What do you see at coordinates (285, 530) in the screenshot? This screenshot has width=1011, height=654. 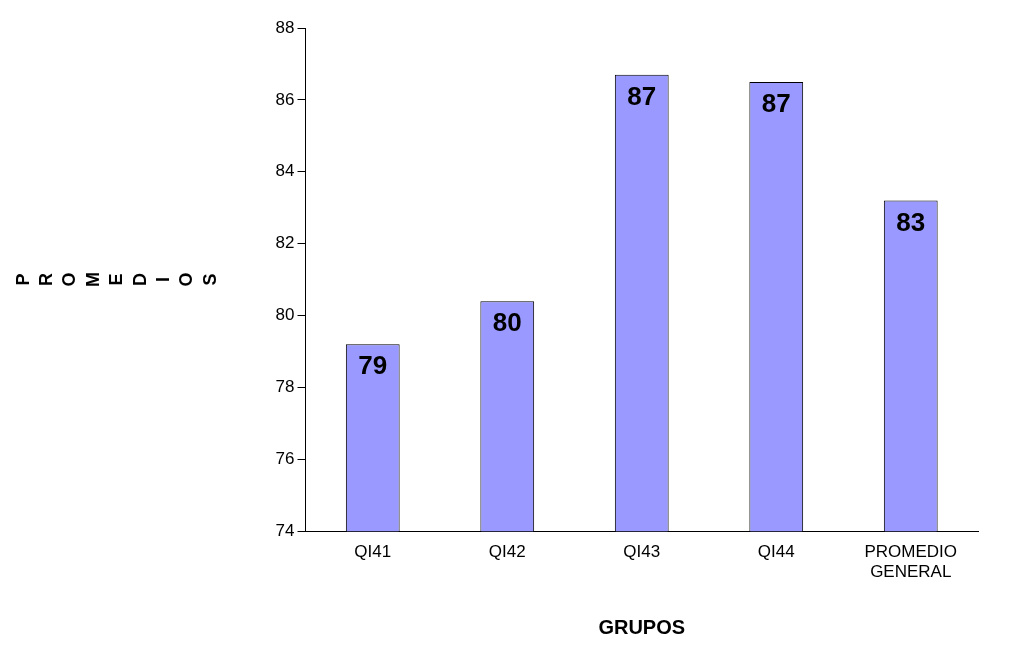 I see `y-tick-label: 74` at bounding box center [285, 530].